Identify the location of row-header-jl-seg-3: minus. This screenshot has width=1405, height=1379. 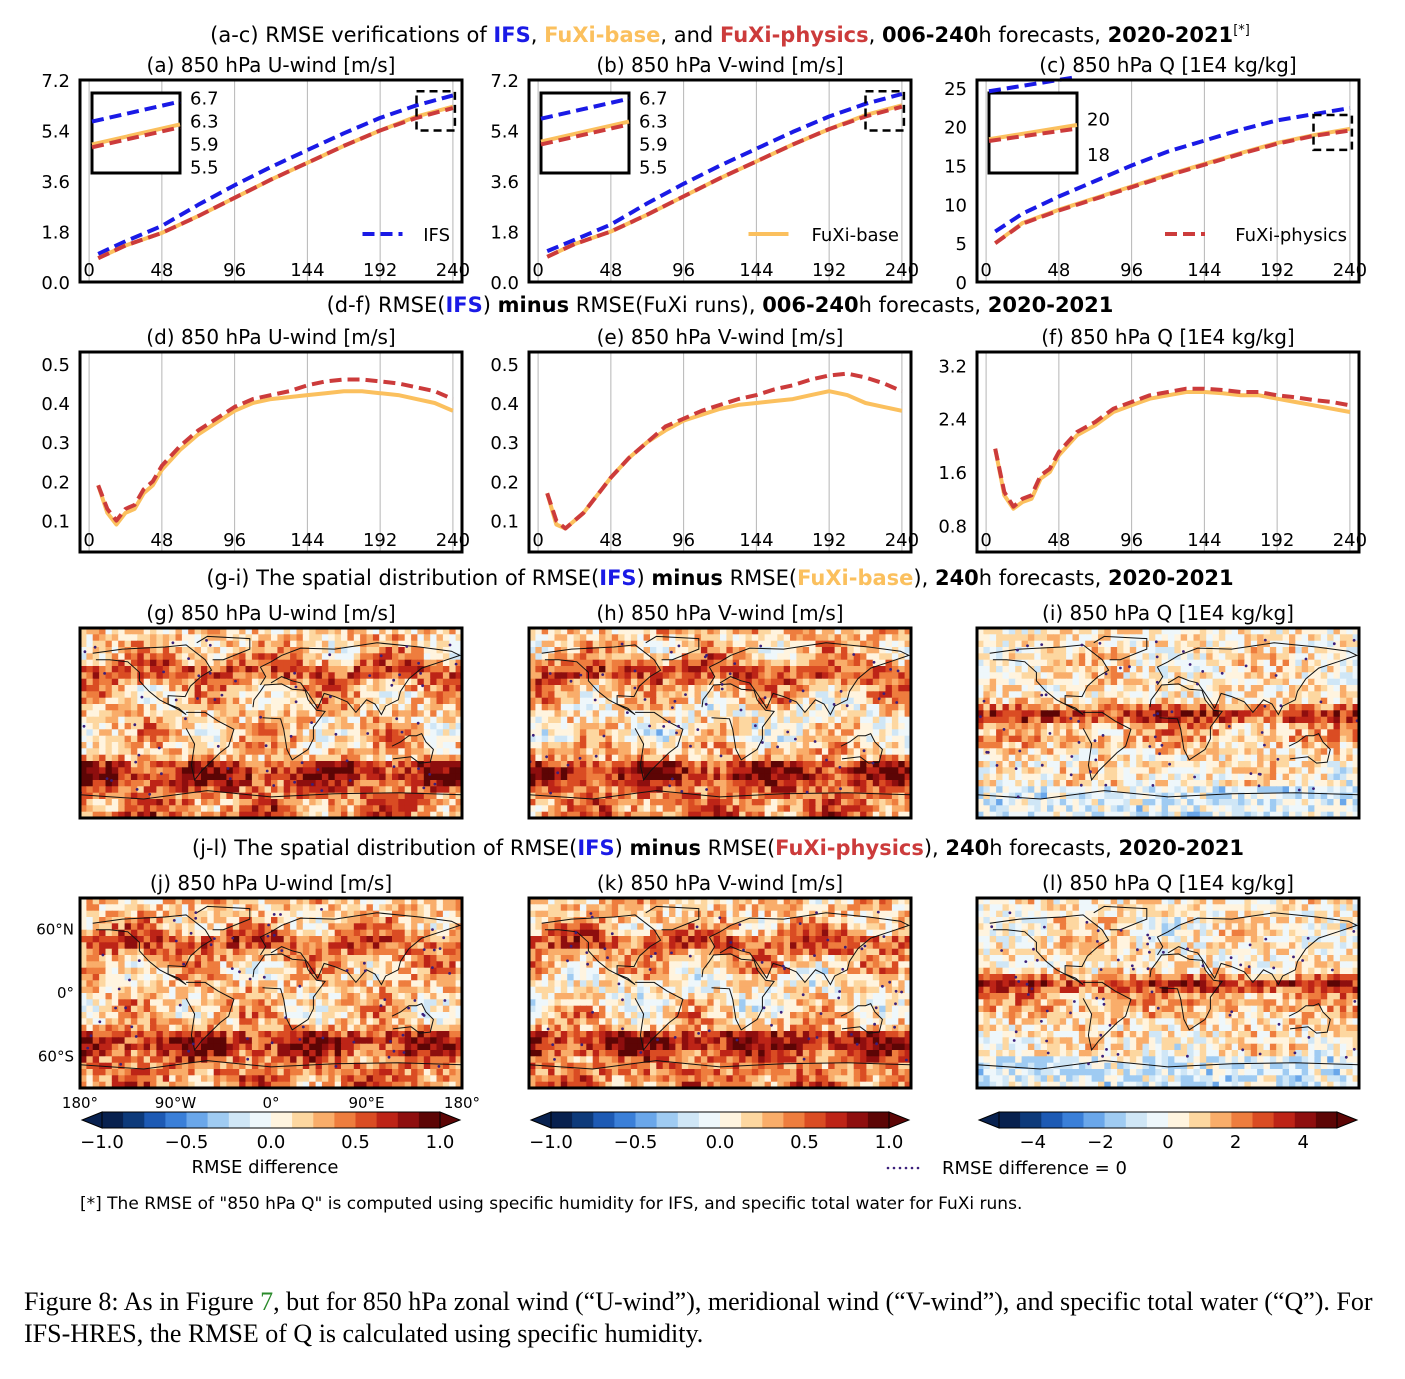
(665, 848).